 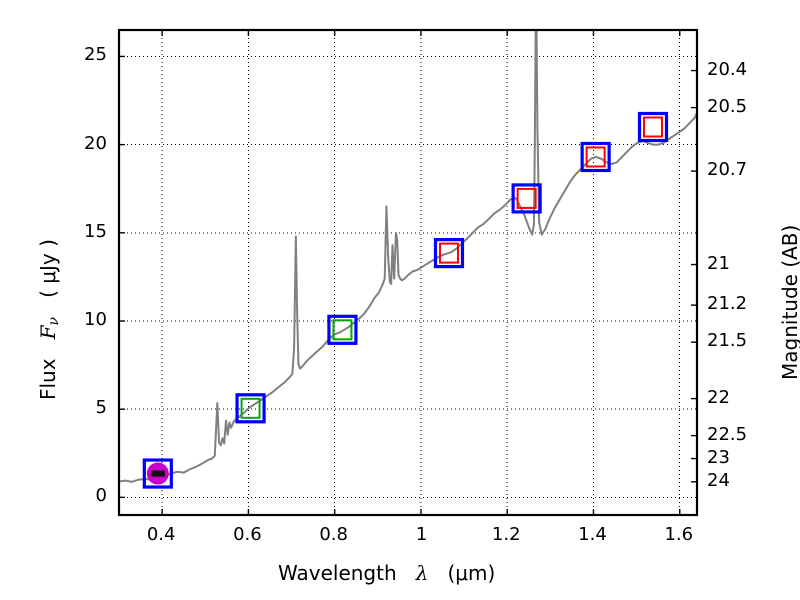 I want to click on x-axis-label-symbol: λ, so click(x=422, y=573).